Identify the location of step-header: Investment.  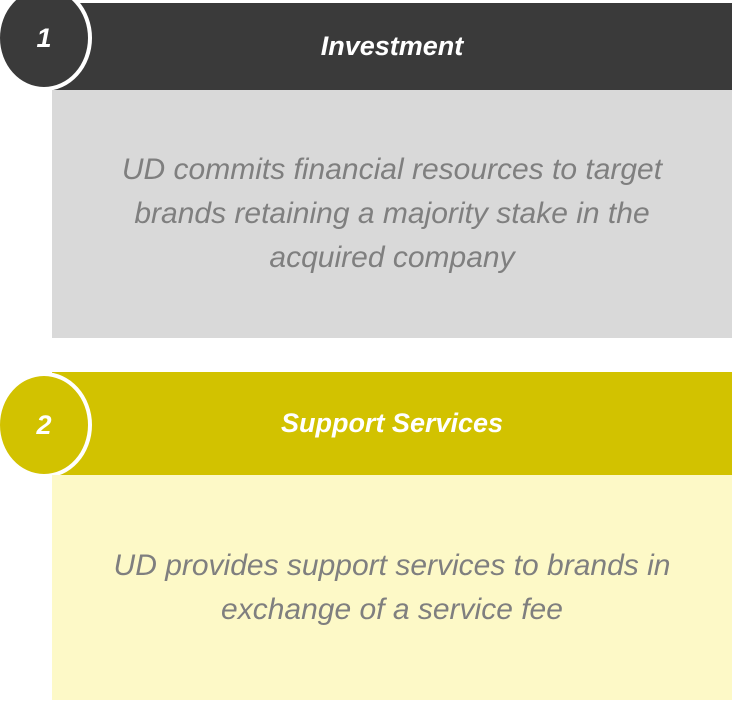
(392, 46).